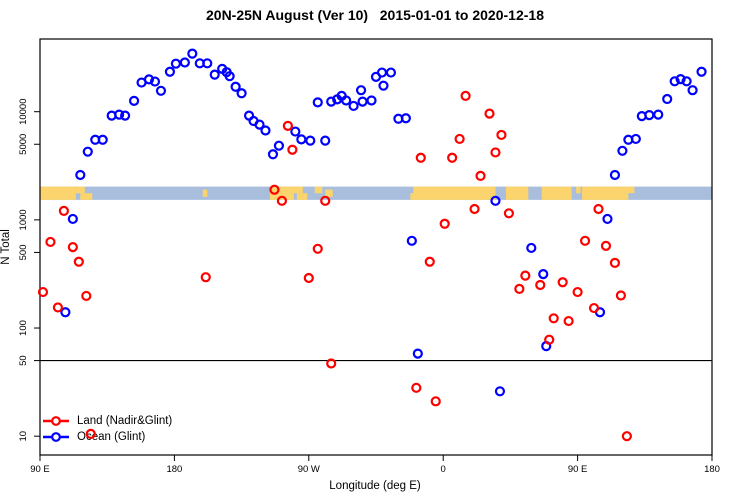 This screenshot has height=500, width=750. What do you see at coordinates (443, 469) in the screenshot?
I see `x-tick-label: 0` at bounding box center [443, 469].